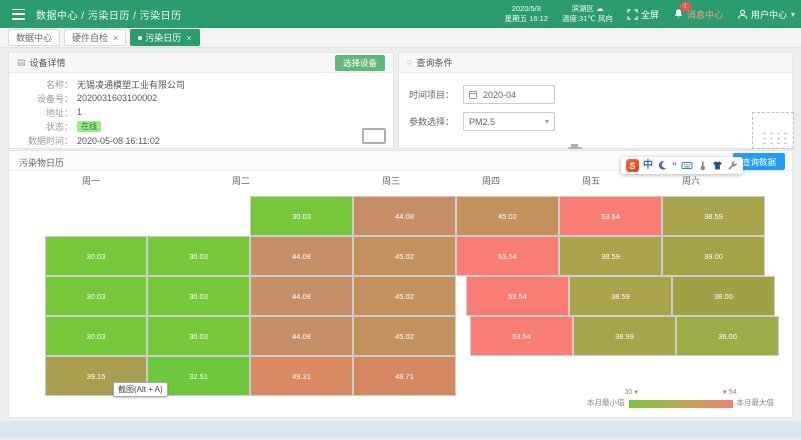 The height and width of the screenshot is (440, 801). I want to click on tab-污染日历: 污染日历 ×, so click(165, 37).